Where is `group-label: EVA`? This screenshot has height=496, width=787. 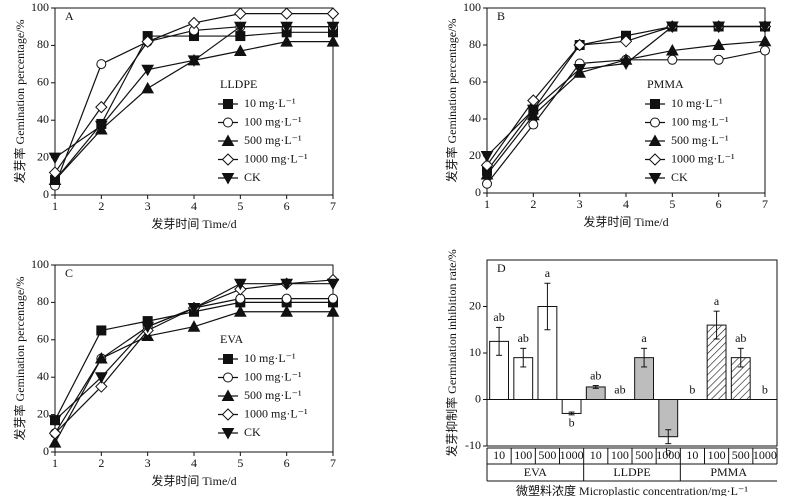
group-label: EVA is located at coordinates (535, 472).